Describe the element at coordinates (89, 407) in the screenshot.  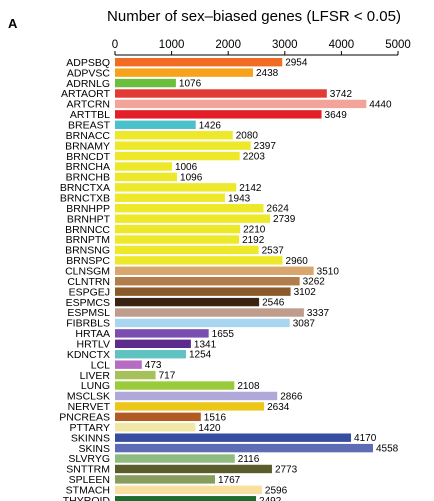
I see `category-label: NERVET` at that location.